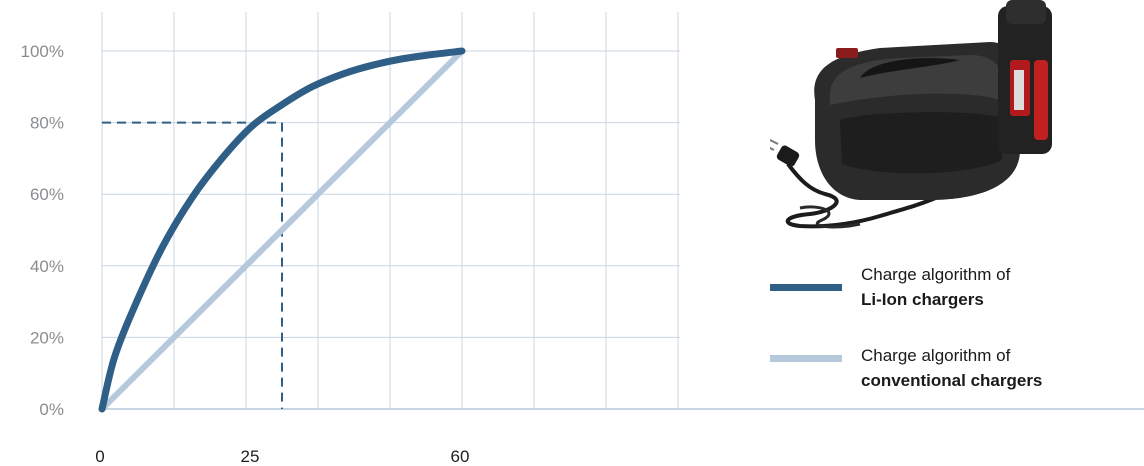 This screenshot has height=466, width=1144. Describe the element at coordinates (806, 287) in the screenshot. I see `legend-swatch-li-ion` at that location.